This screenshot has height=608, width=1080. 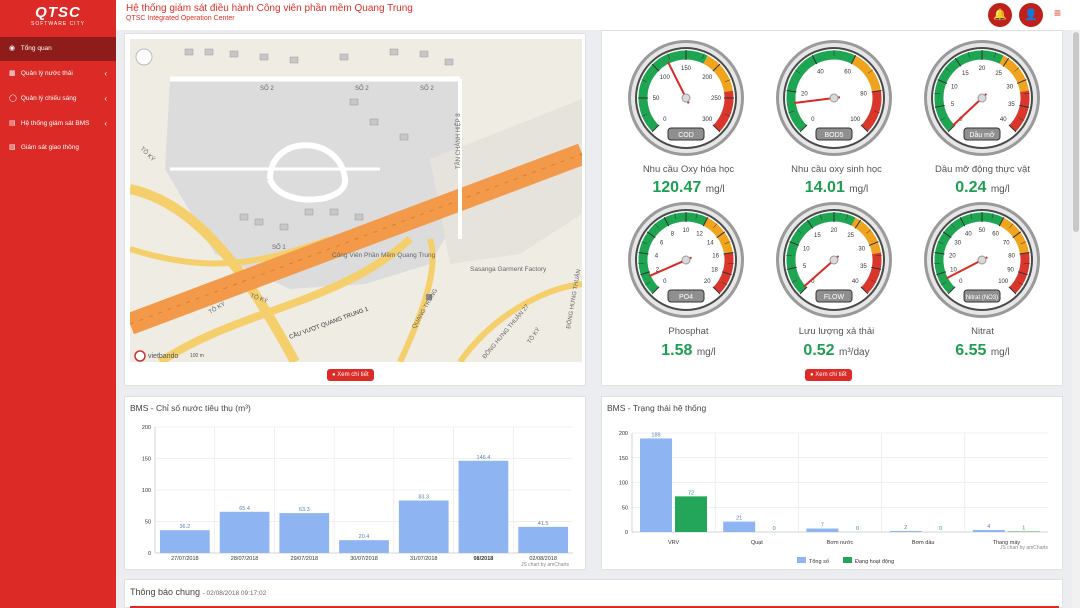 I want to click on gauge-number: 14.01, so click(x=824, y=187).